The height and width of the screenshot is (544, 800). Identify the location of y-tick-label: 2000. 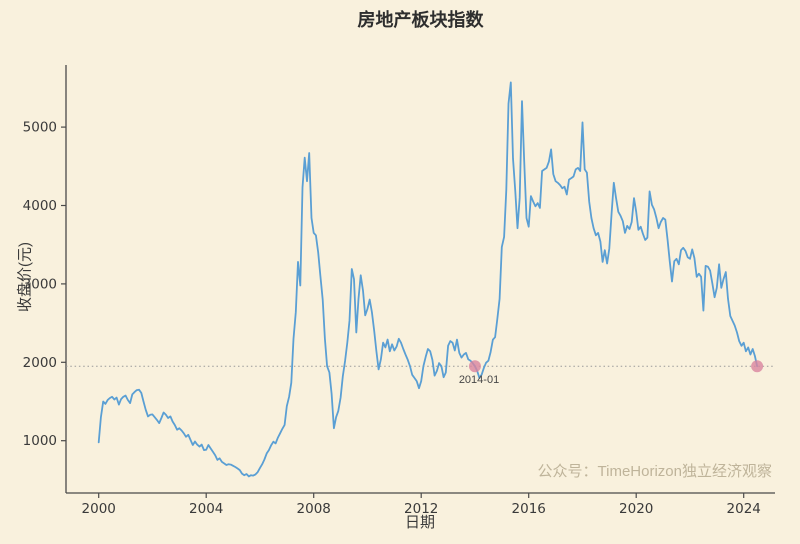
(40, 363).